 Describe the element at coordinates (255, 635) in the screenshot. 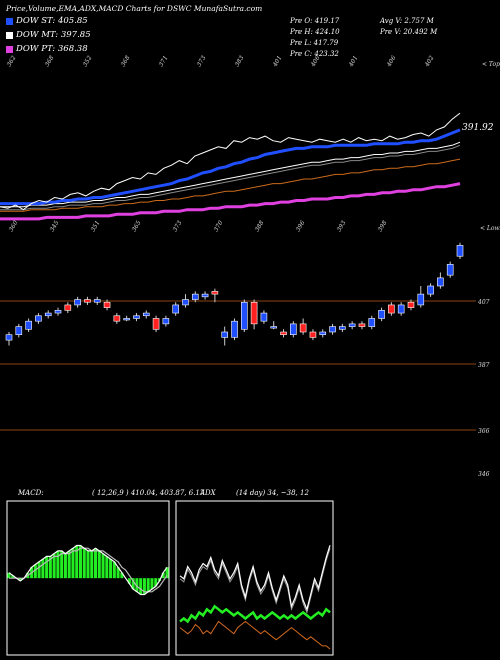

I see `adx-minus-di-line` at that location.